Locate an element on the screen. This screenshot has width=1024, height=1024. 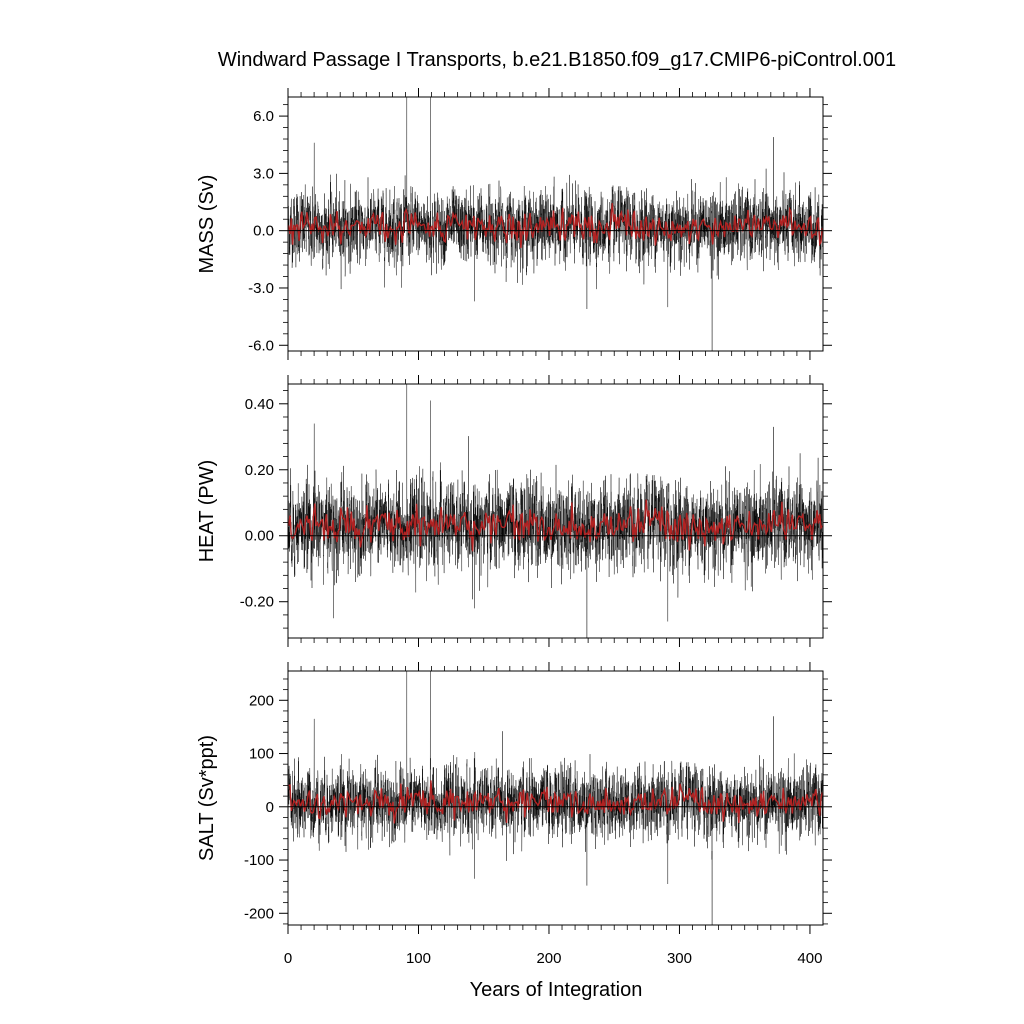
y-tick-label: 0.00 is located at coordinates (259, 536).